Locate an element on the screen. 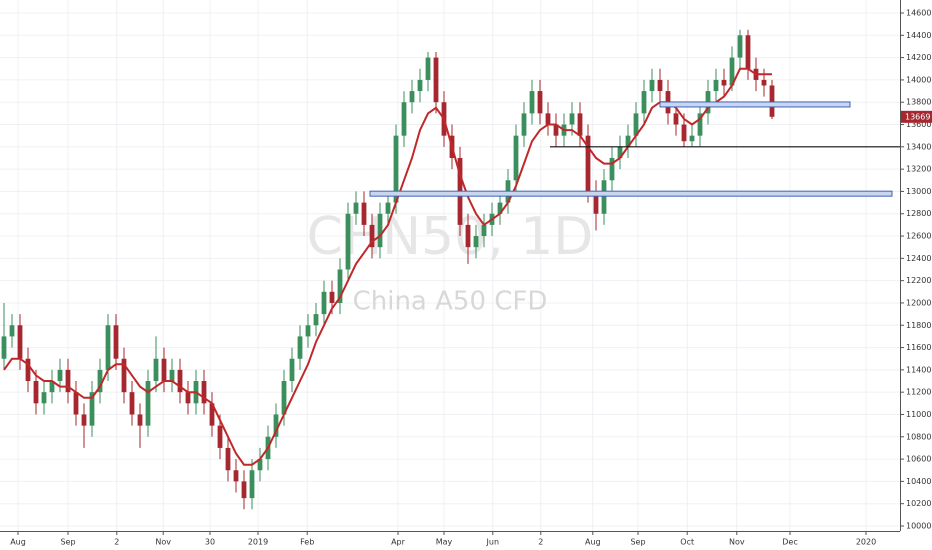 The height and width of the screenshot is (550, 932). x-tick-label: Apr is located at coordinates (398, 542).